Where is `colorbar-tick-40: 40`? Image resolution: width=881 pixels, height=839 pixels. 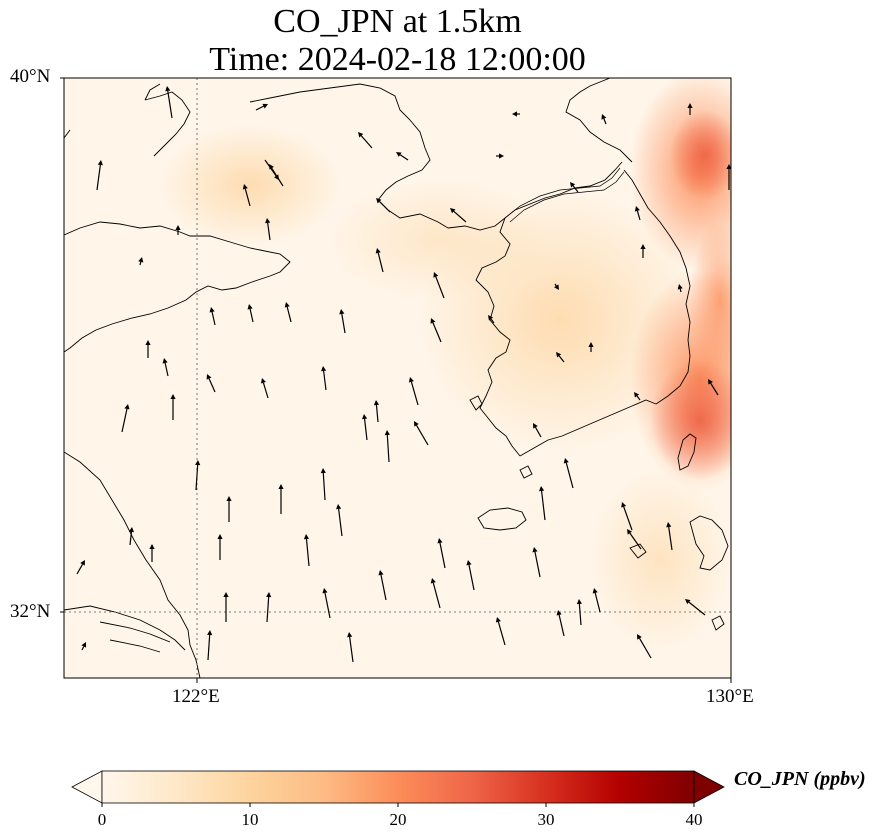
colorbar-tick-40: 40 is located at coordinates (694, 819).